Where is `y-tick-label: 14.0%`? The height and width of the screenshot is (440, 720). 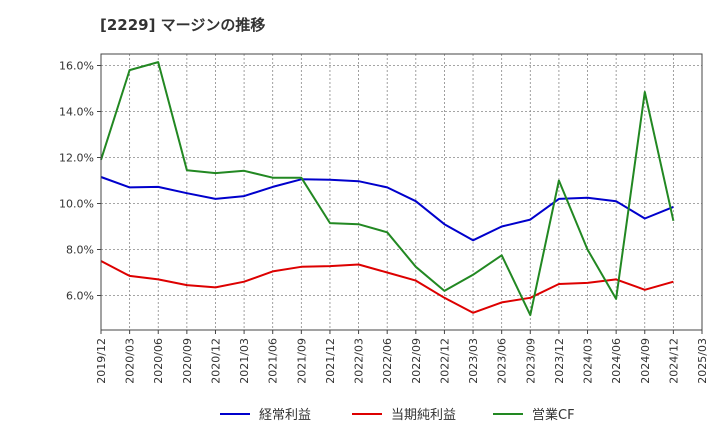
y-tick-label: 14.0% is located at coordinates (76, 112).